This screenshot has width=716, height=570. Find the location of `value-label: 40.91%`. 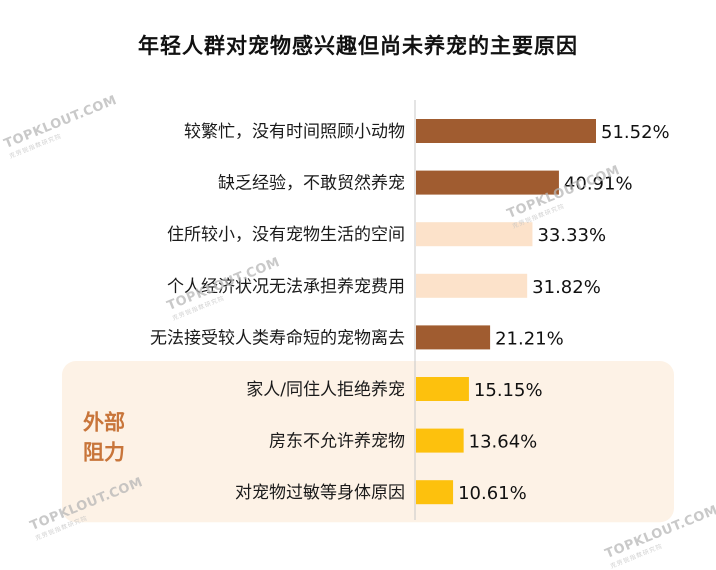

value-label: 40.91% is located at coordinates (598, 184).